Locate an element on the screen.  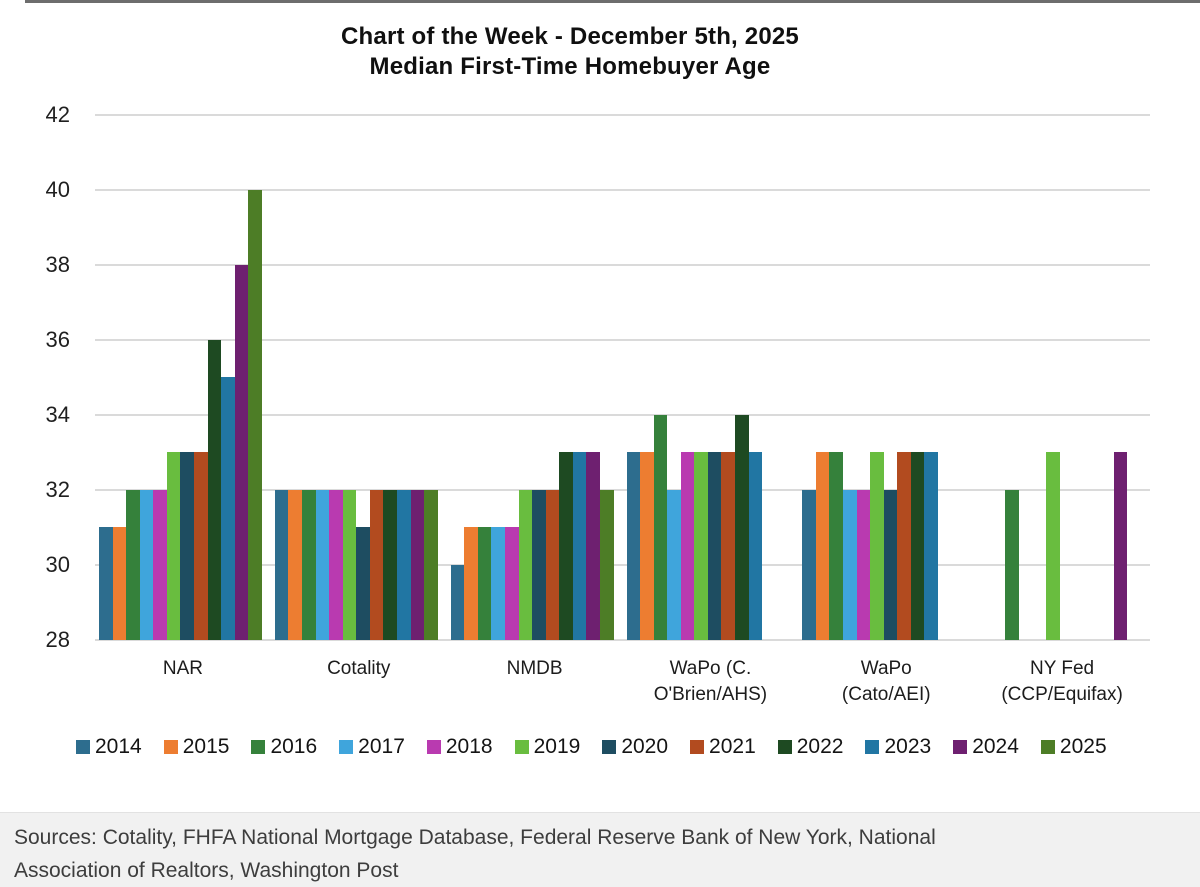
bar-2015-nar is located at coordinates (119, 583).